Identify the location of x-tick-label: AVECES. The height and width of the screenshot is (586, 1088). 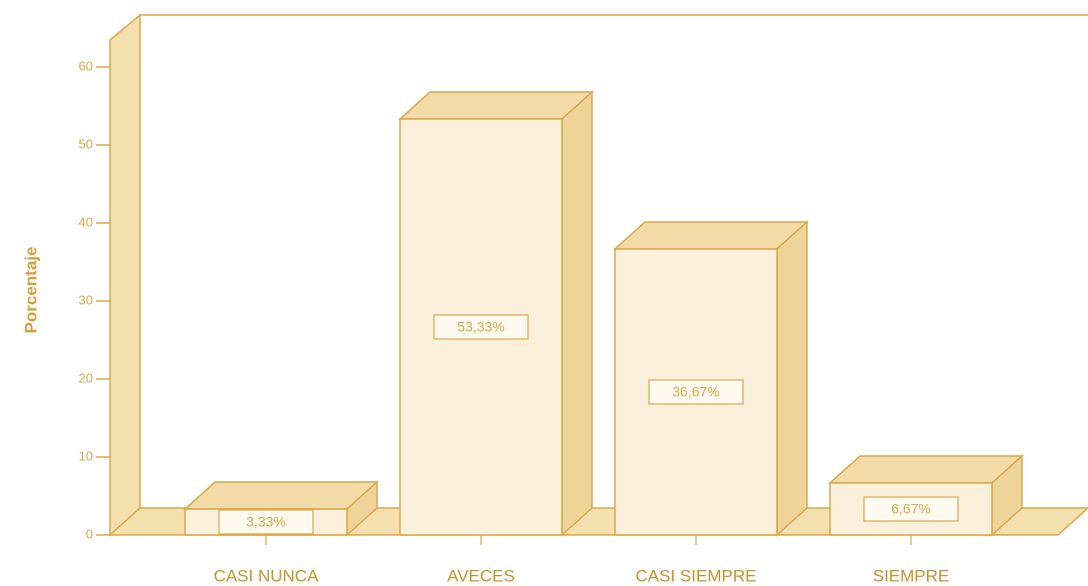
(481, 575).